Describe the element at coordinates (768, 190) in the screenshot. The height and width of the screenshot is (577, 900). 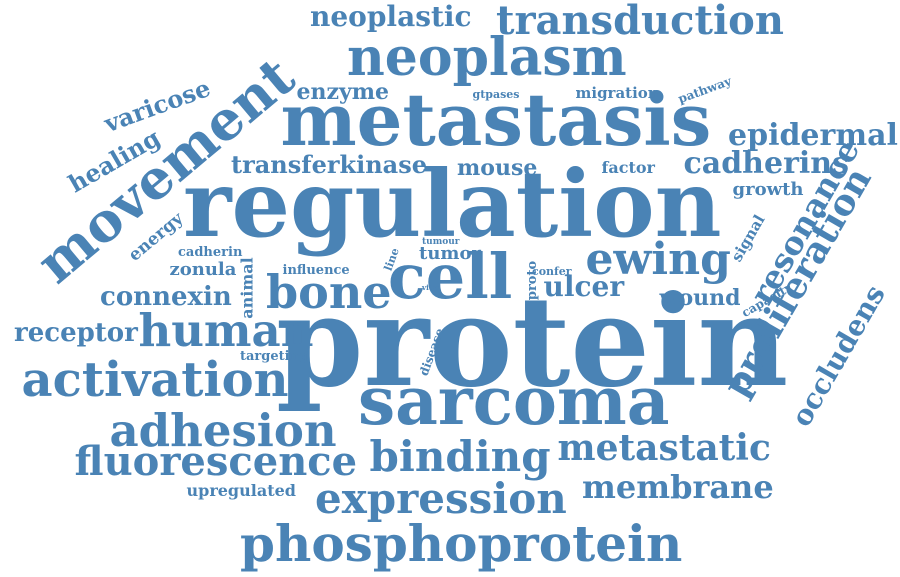
I see `word-growth: growth` at that location.